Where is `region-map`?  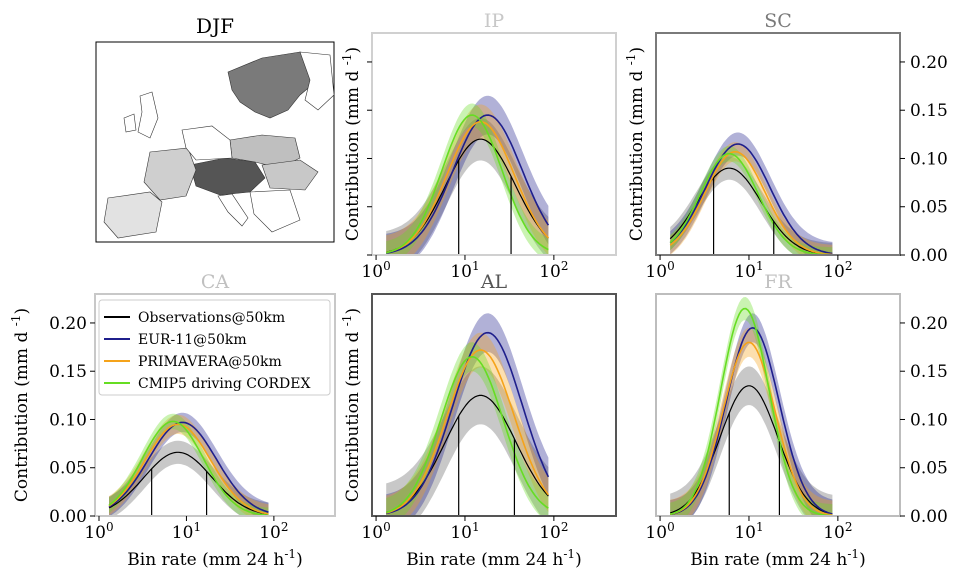 region-map is located at coordinates (215, 142).